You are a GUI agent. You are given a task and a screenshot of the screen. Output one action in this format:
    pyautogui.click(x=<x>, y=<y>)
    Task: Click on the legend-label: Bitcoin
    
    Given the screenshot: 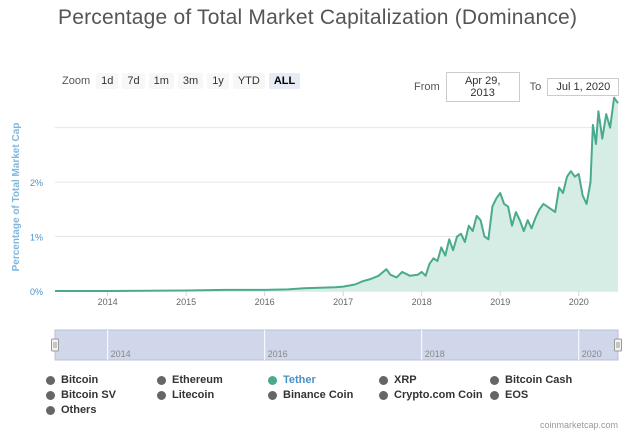 What is the action you would take?
    pyautogui.click(x=80, y=380)
    